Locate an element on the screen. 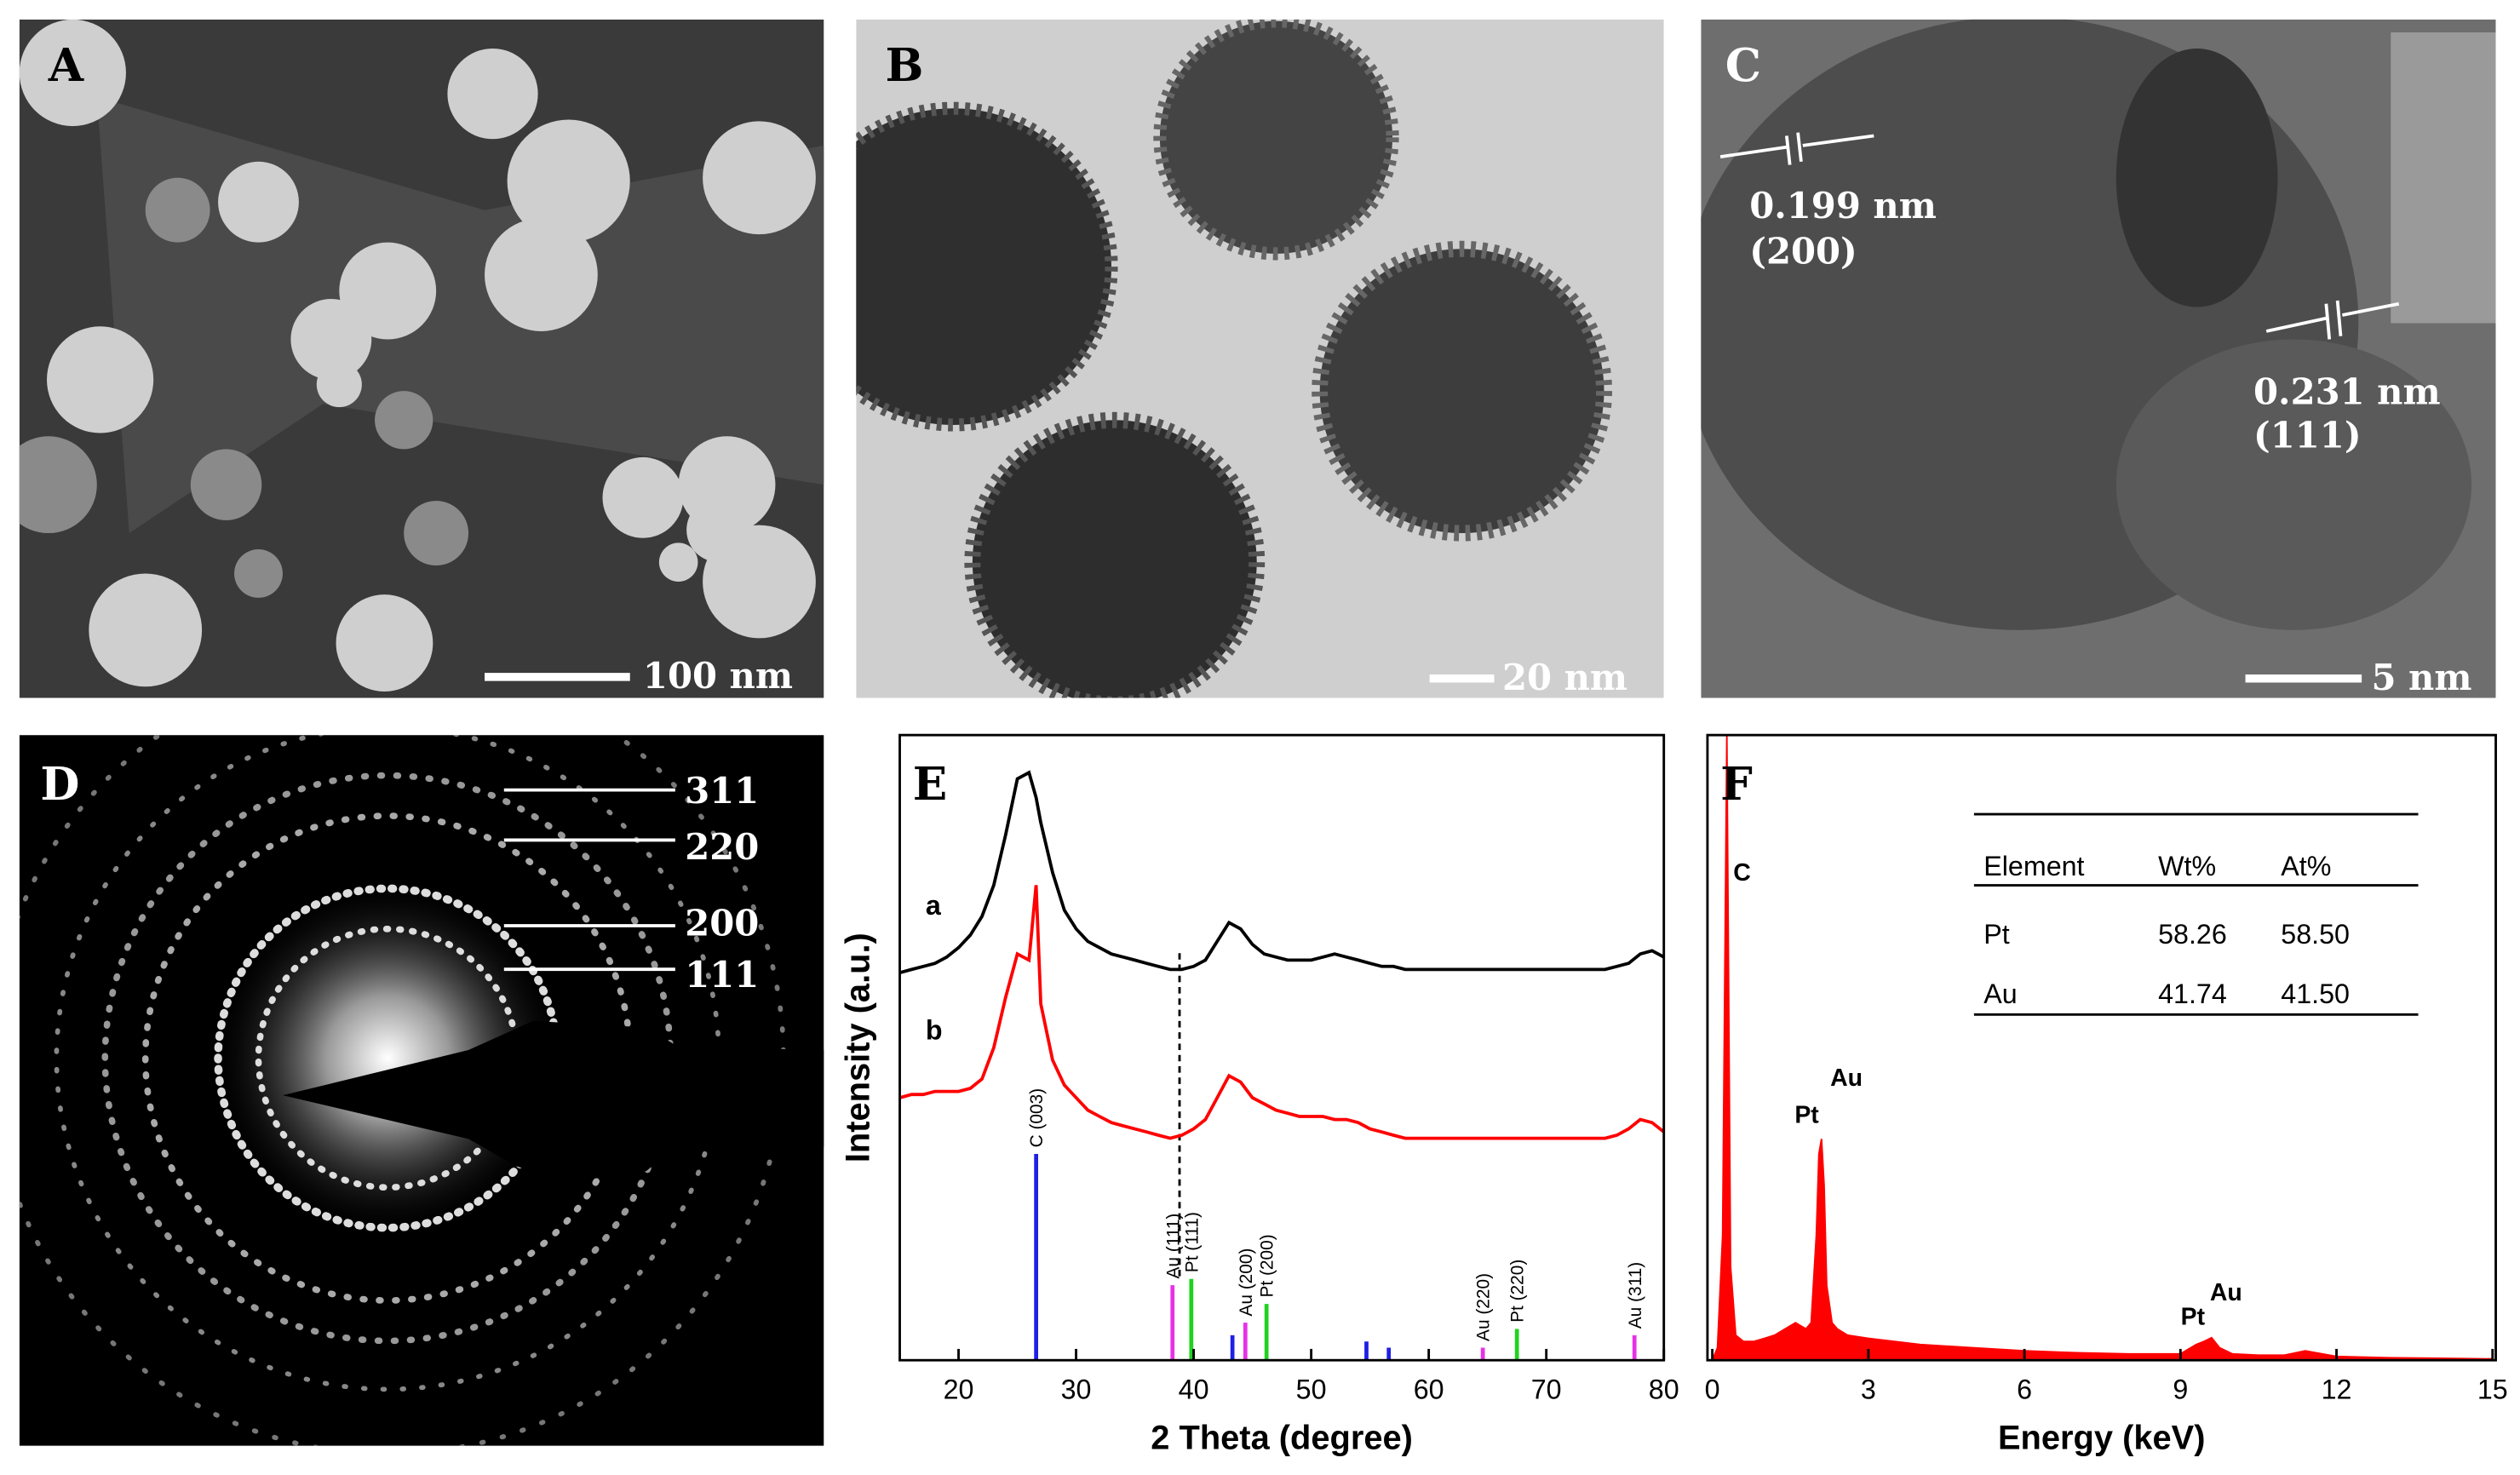 The width and height of the screenshot is (2520, 1475). table-cell: 58.26 is located at coordinates (2193, 934).